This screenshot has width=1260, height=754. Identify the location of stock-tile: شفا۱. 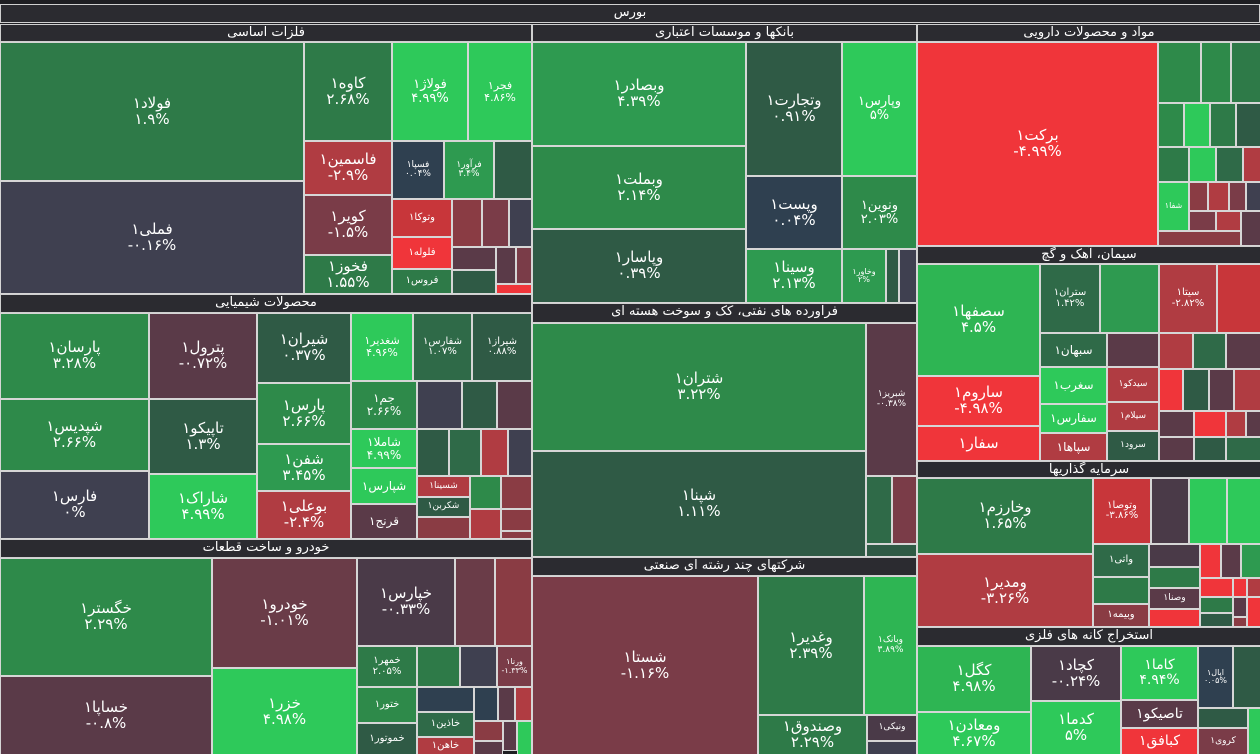
(1173, 206).